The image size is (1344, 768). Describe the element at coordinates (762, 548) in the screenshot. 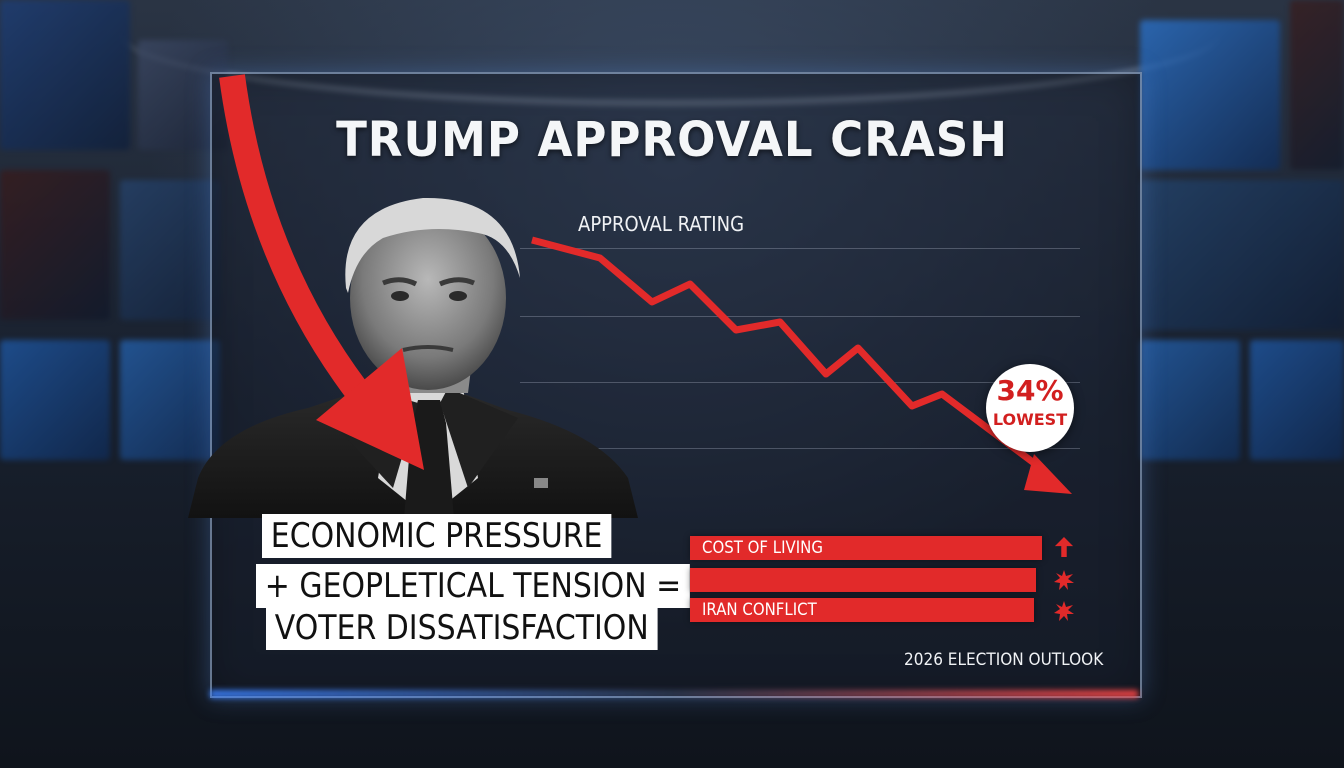

I see `factor-label: COST OF LIVING` at that location.